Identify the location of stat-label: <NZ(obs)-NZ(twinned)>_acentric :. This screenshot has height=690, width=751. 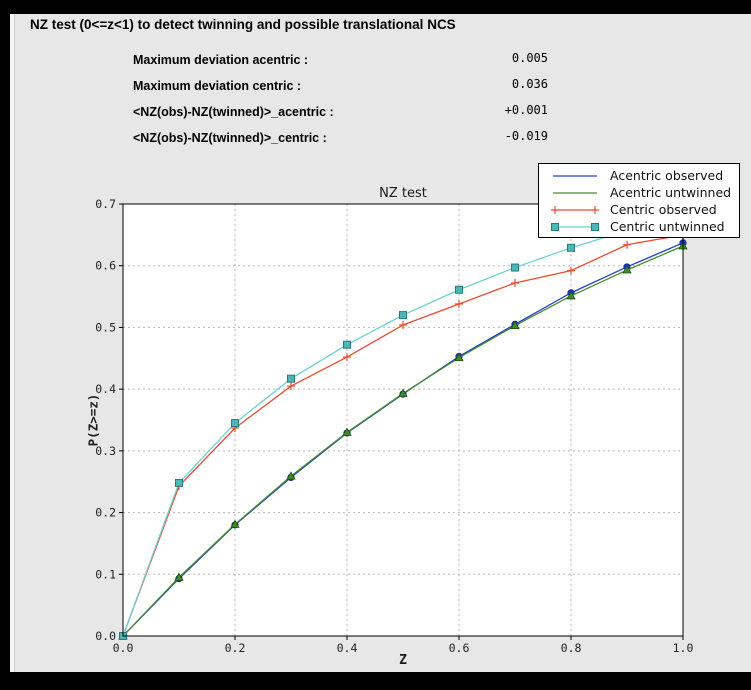
(233, 112).